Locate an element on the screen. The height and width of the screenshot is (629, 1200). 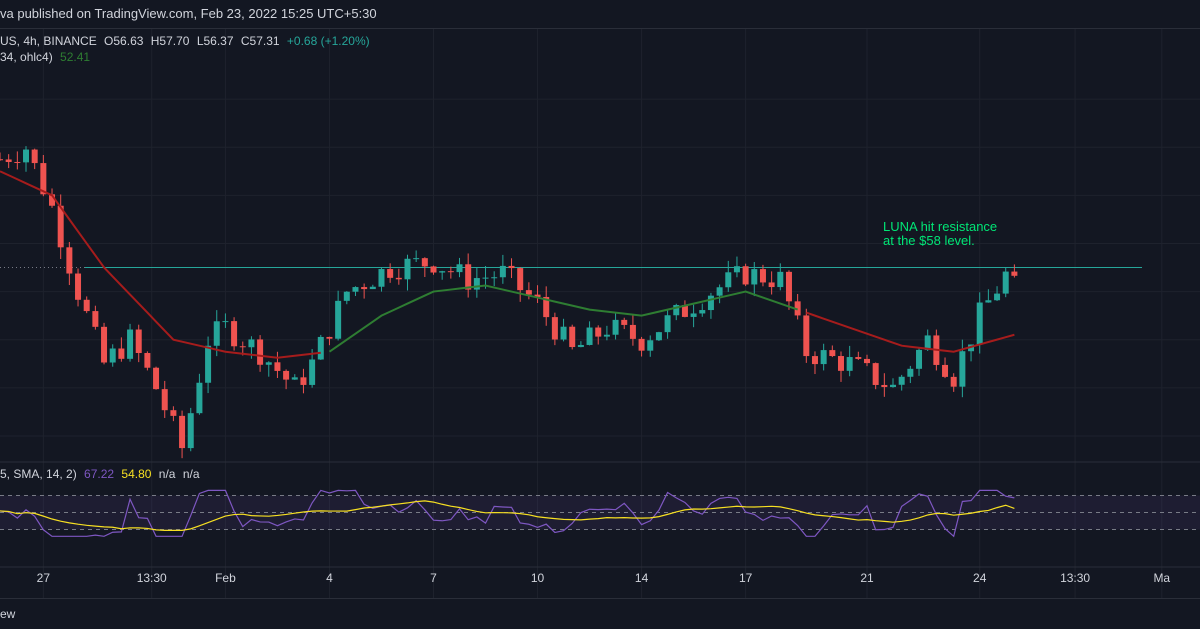
close-value: C57.31 is located at coordinates (260, 41).